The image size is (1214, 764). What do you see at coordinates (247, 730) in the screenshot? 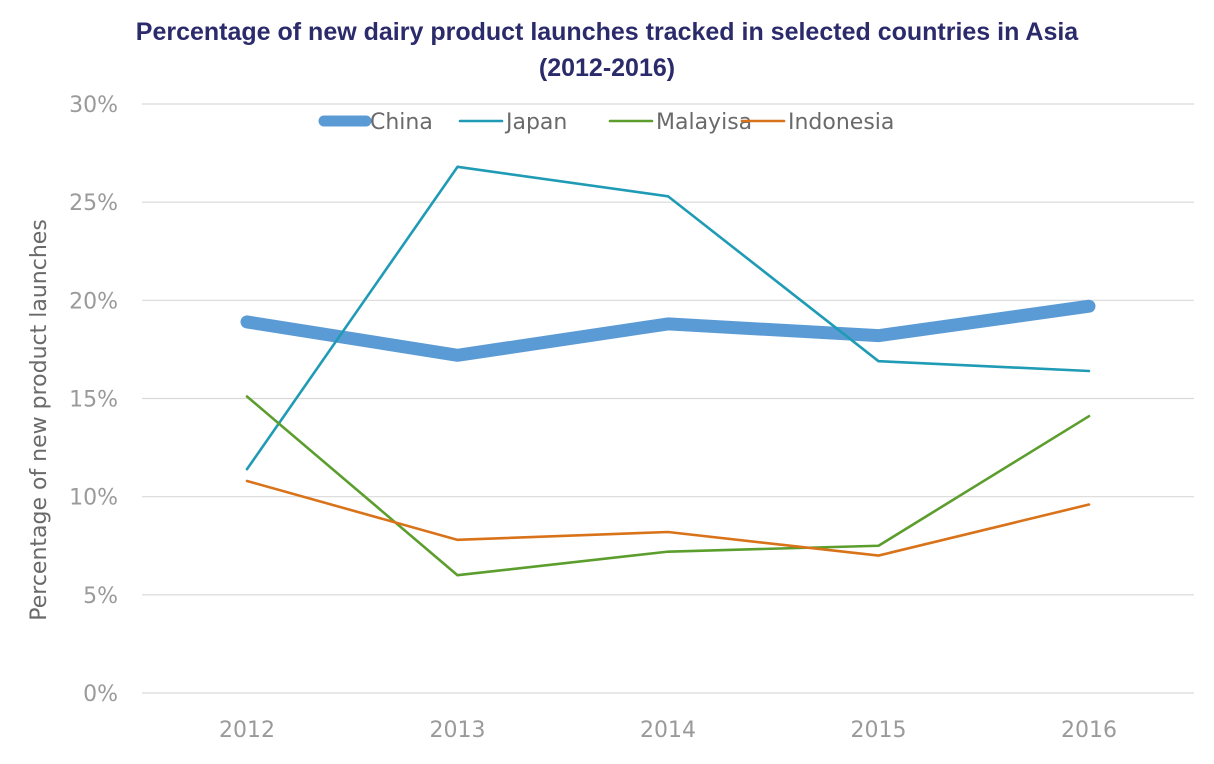
I see `x-tick-label: 2012` at bounding box center [247, 730].